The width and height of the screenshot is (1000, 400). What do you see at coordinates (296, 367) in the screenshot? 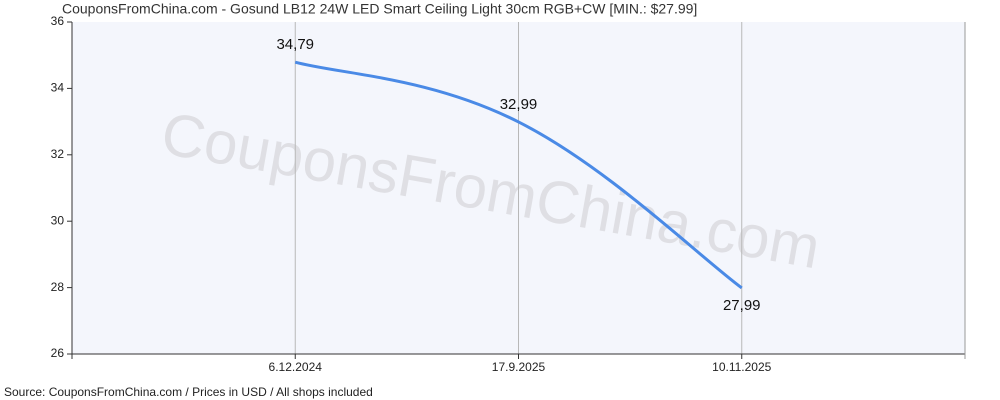
I see `x-tick-label: 6.12.2024` at bounding box center [296, 367].